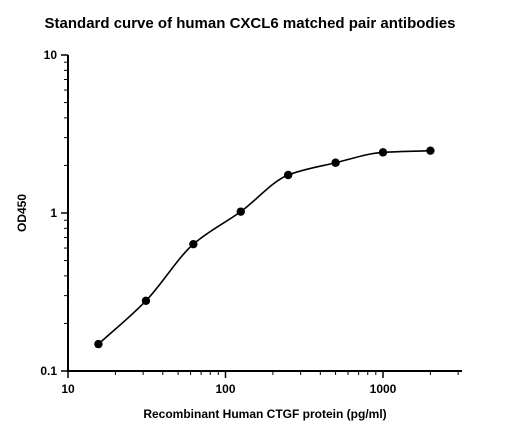 The width and height of the screenshot is (508, 437). I want to click on x-tick-label: 100, so click(225, 389).